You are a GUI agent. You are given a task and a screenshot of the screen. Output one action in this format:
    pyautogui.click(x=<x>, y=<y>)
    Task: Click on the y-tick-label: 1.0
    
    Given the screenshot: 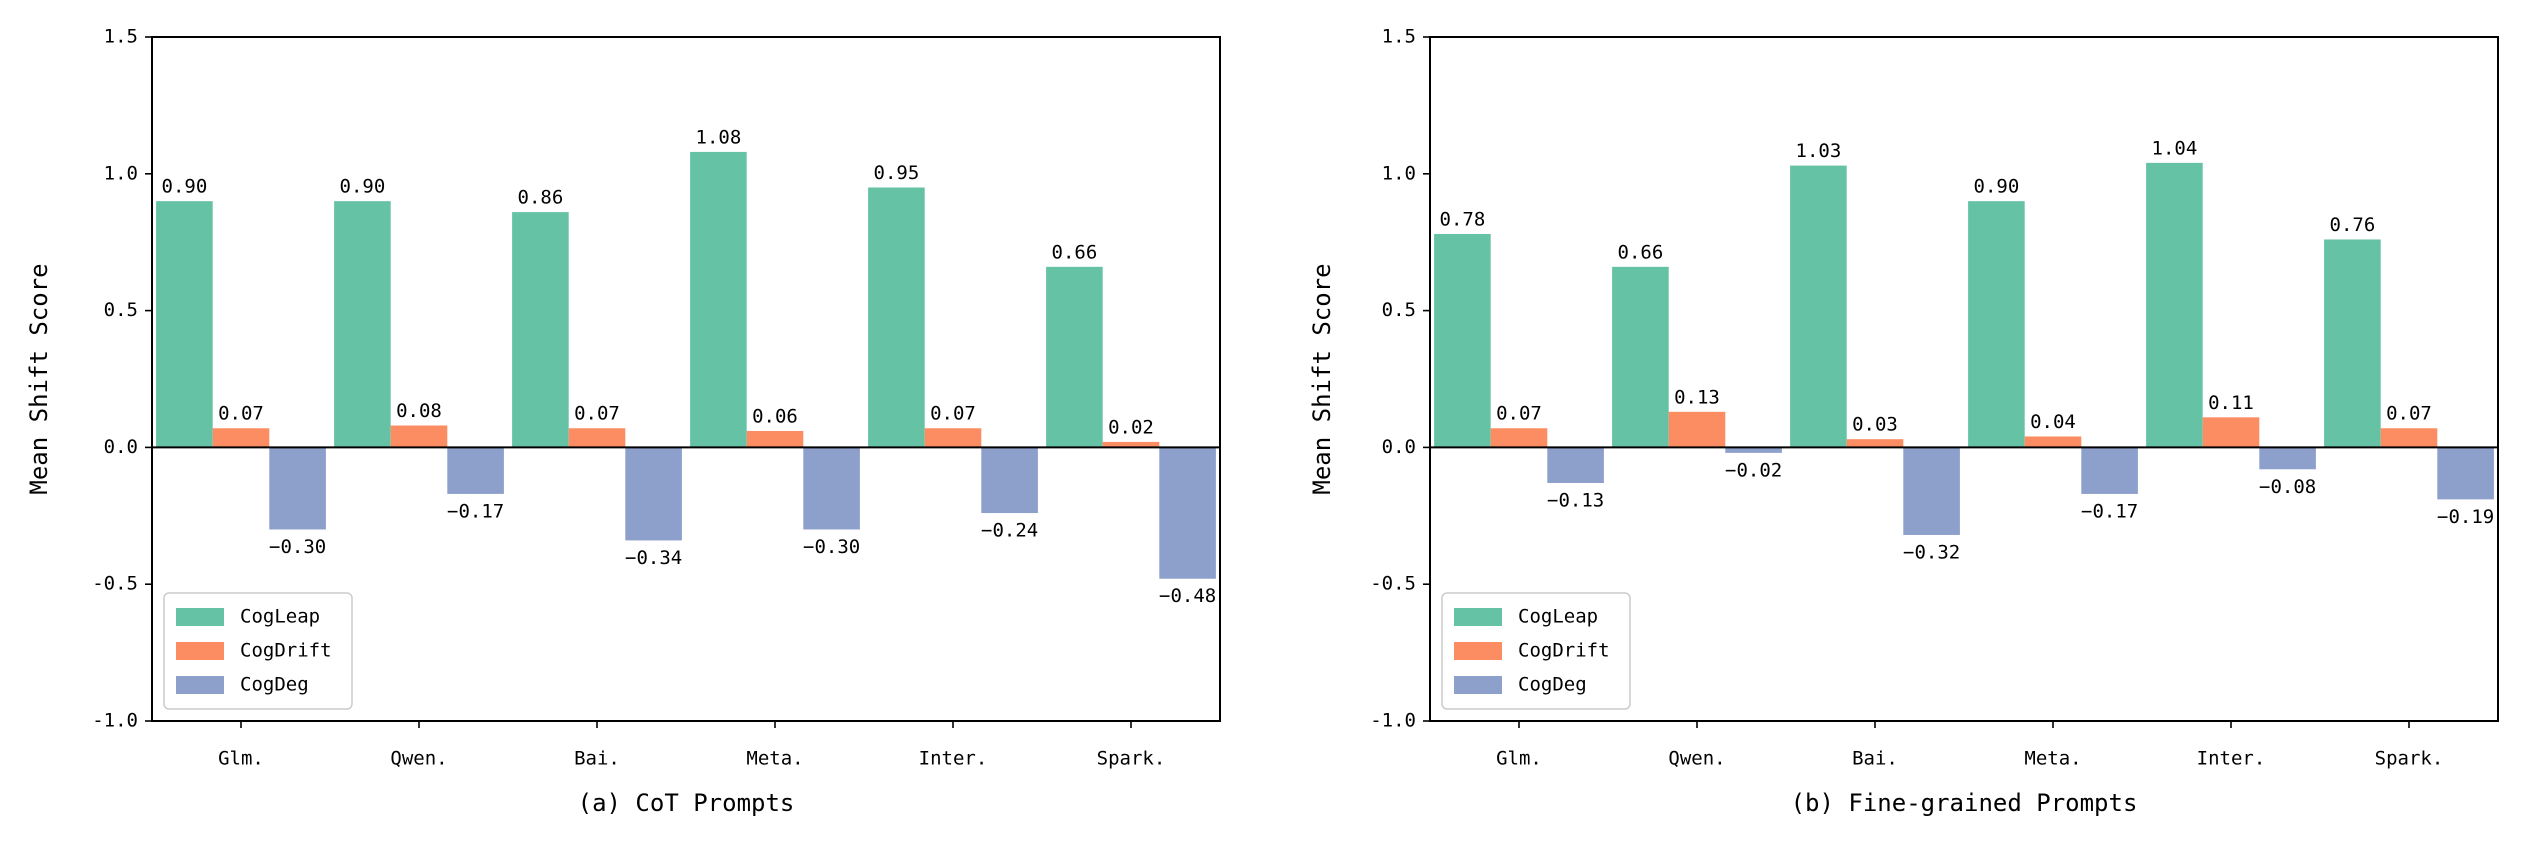 What is the action you would take?
    pyautogui.click(x=121, y=173)
    